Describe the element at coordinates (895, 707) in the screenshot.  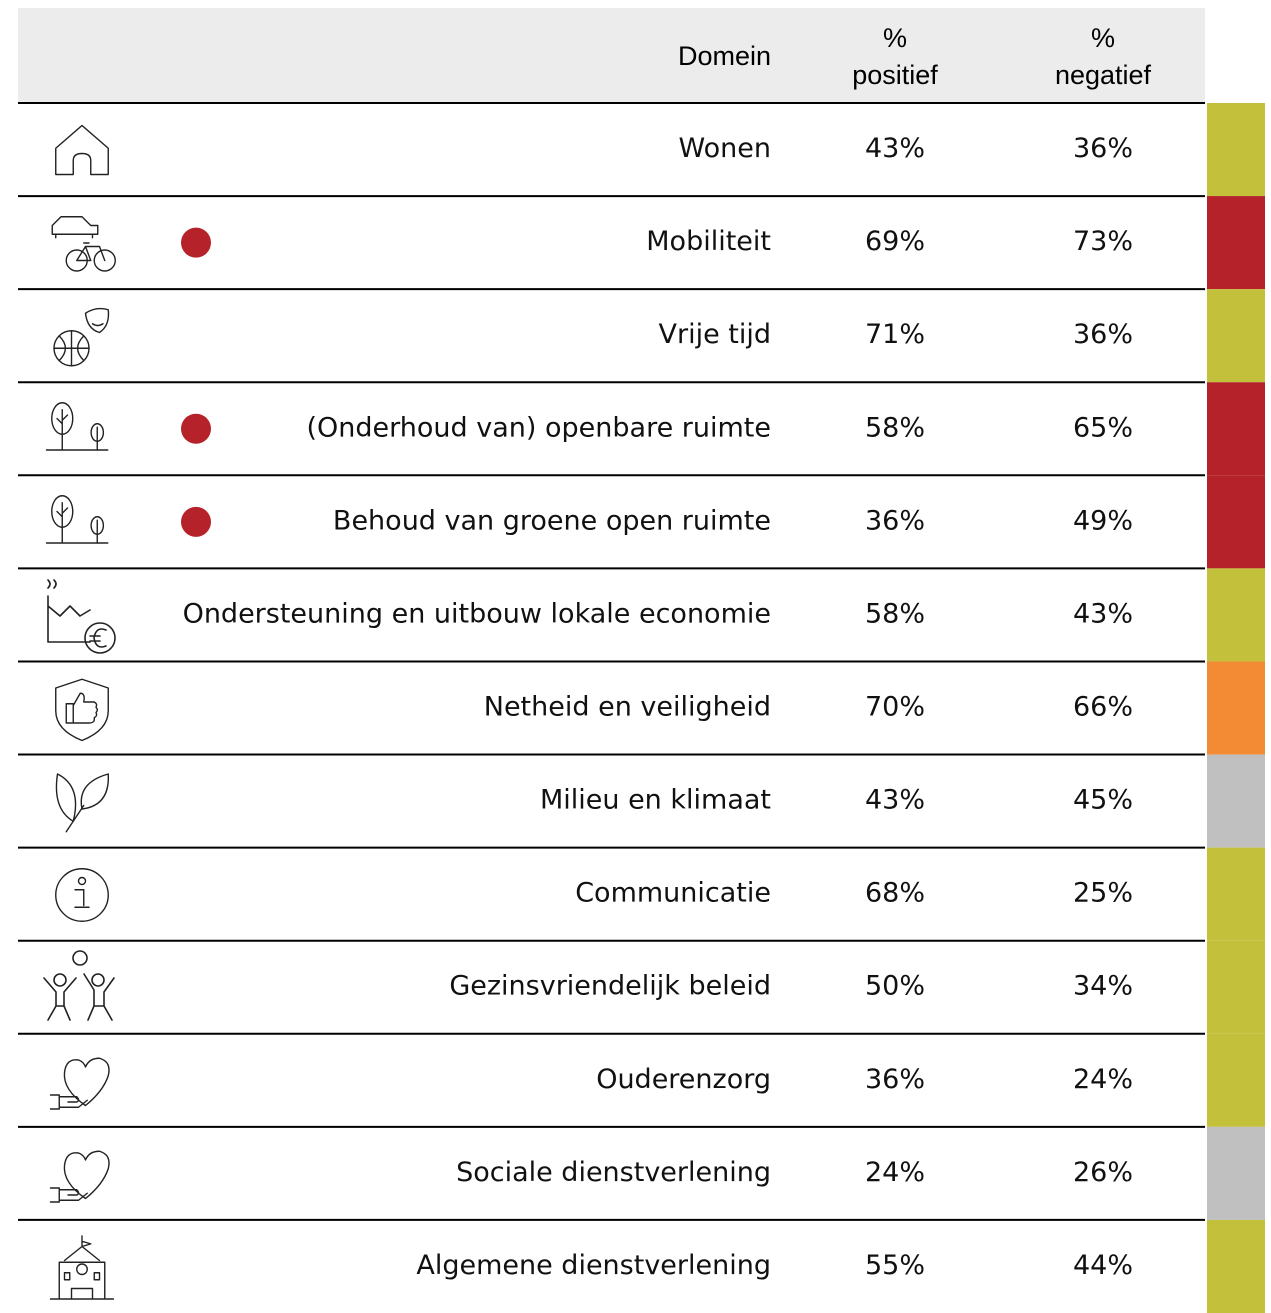
I see `positive: 70%` at that location.